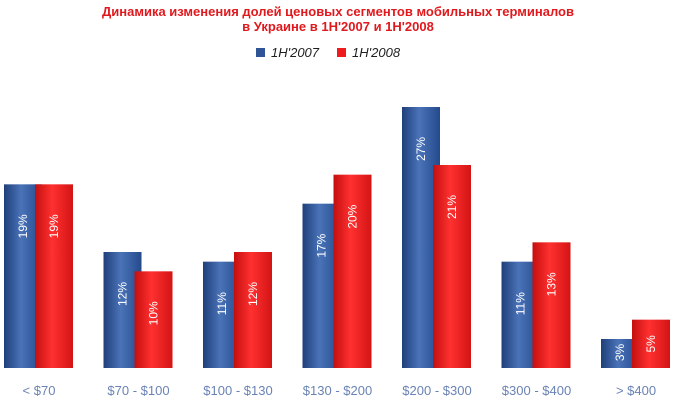  I want to click on data-label-series-2-2: 12%, so click(253, 294).